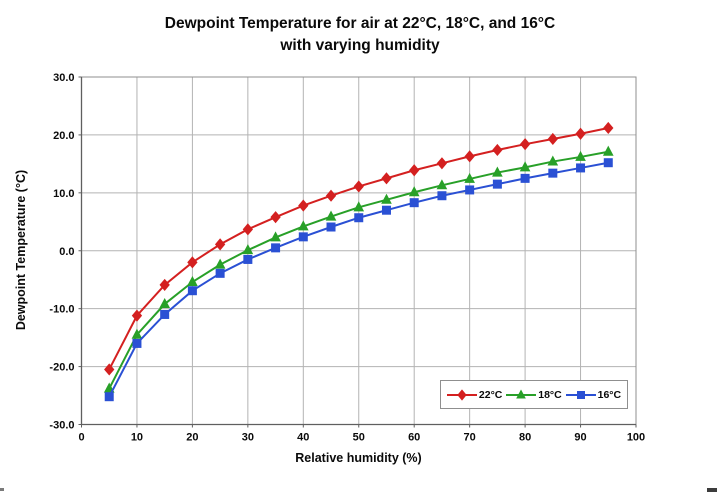  What do you see at coordinates (137, 438) in the screenshot?
I see `x-tick-label: 10` at bounding box center [137, 438].